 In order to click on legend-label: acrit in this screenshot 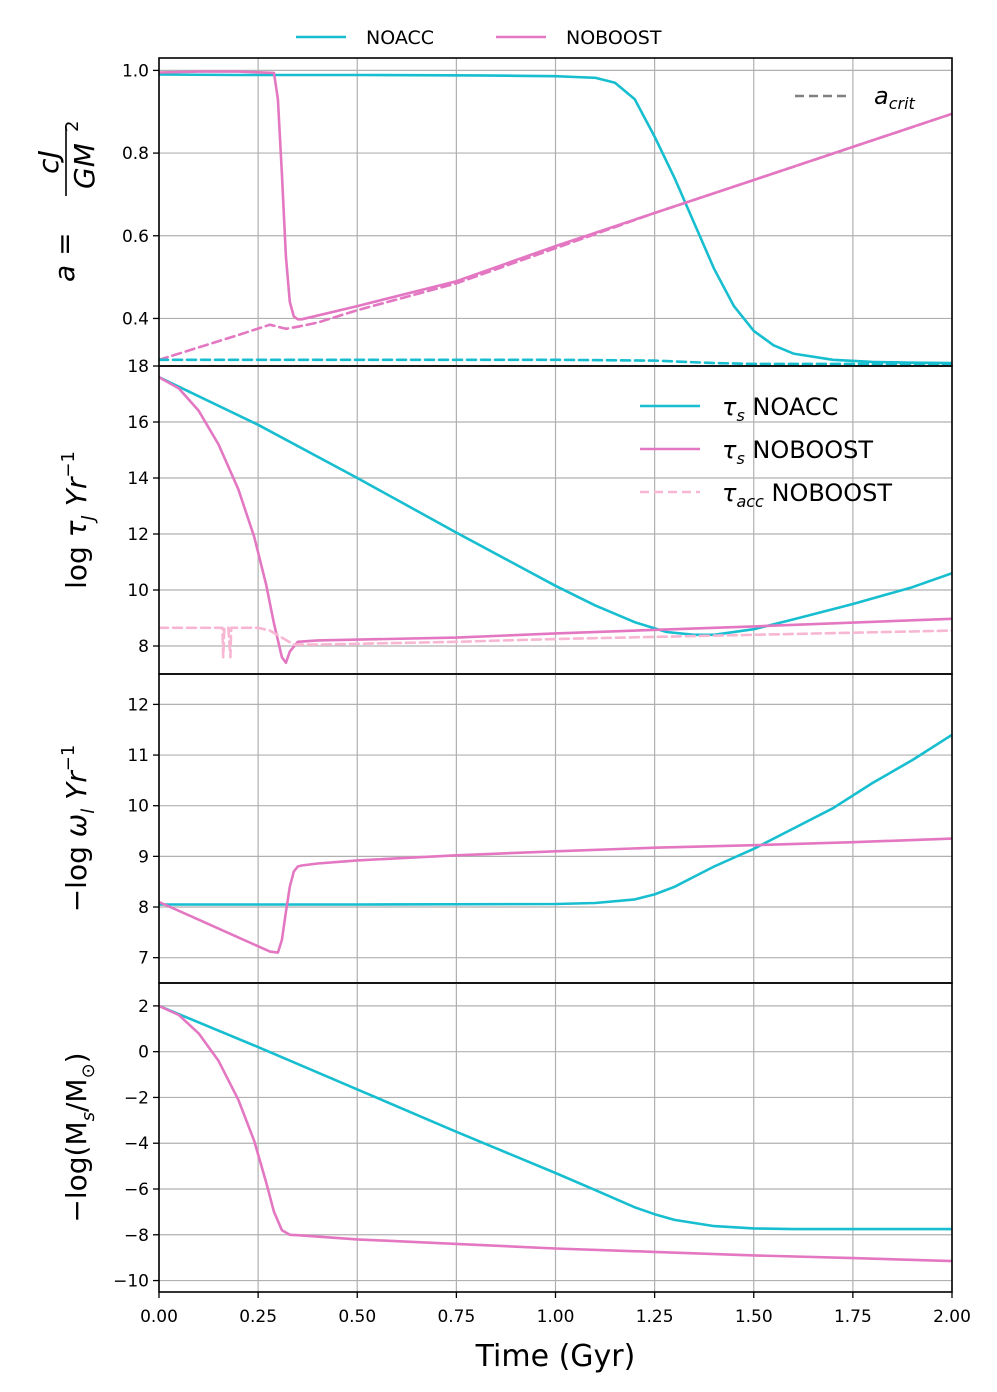, I will do `click(895, 97)`.